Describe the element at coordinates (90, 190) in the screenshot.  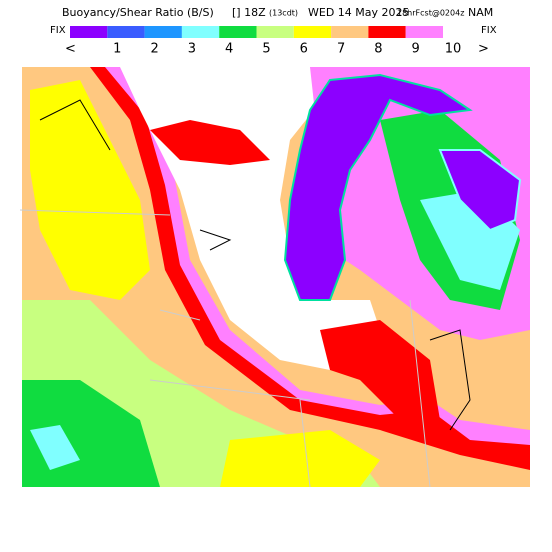
I see `zone-yellow` at that location.